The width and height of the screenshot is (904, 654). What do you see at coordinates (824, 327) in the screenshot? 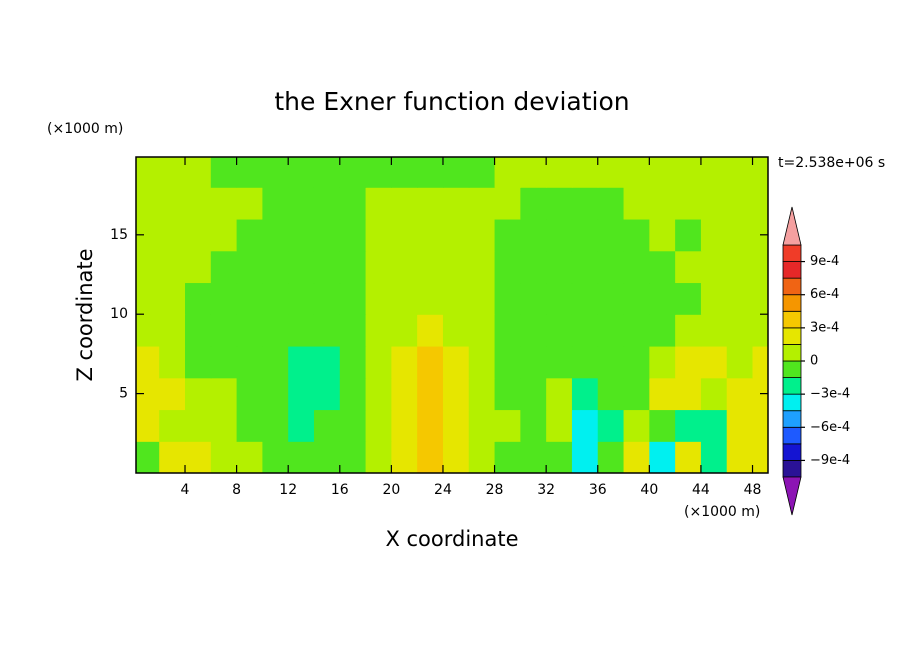
I see `colorbar-label: 3e-4` at bounding box center [824, 327].